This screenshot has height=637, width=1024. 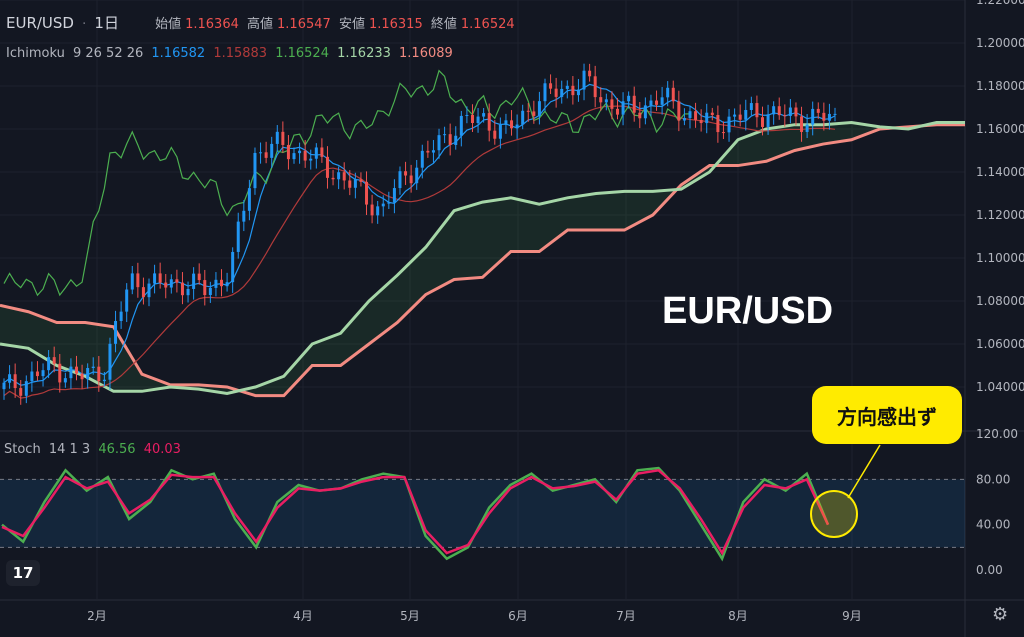 I want to click on tradingview-logo: 17, so click(x=23, y=573).